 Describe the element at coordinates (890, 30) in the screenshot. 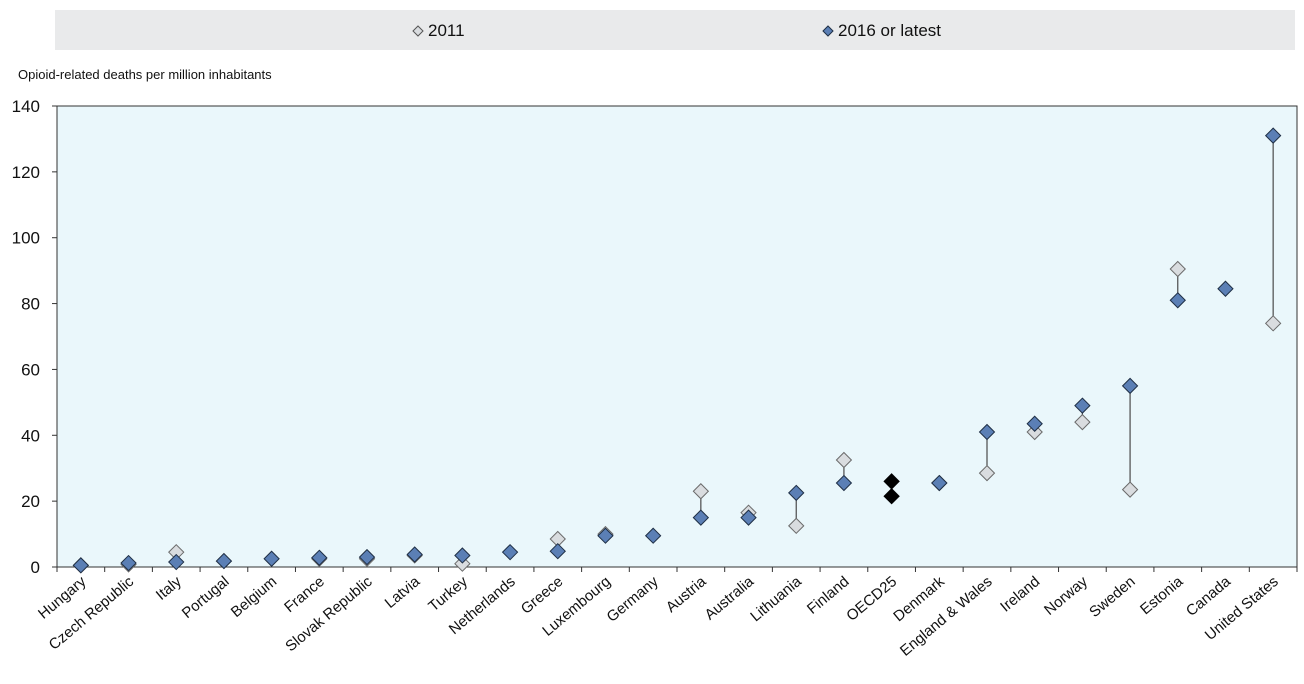

I see `legend-label-latest: 2016 or latest` at that location.